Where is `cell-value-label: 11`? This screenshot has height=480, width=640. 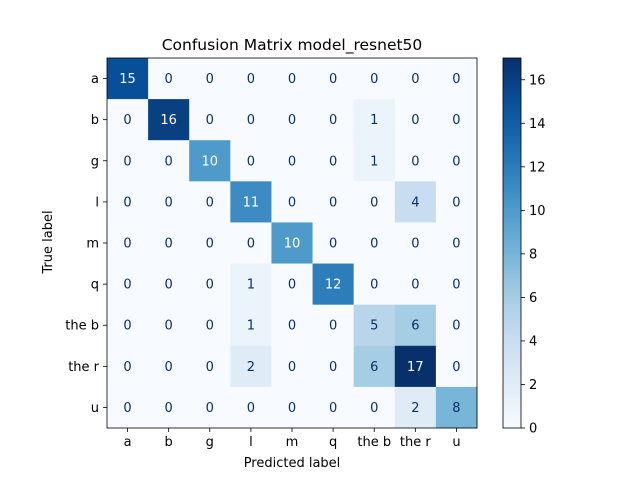
cell-value-label: 11 is located at coordinates (251, 202).